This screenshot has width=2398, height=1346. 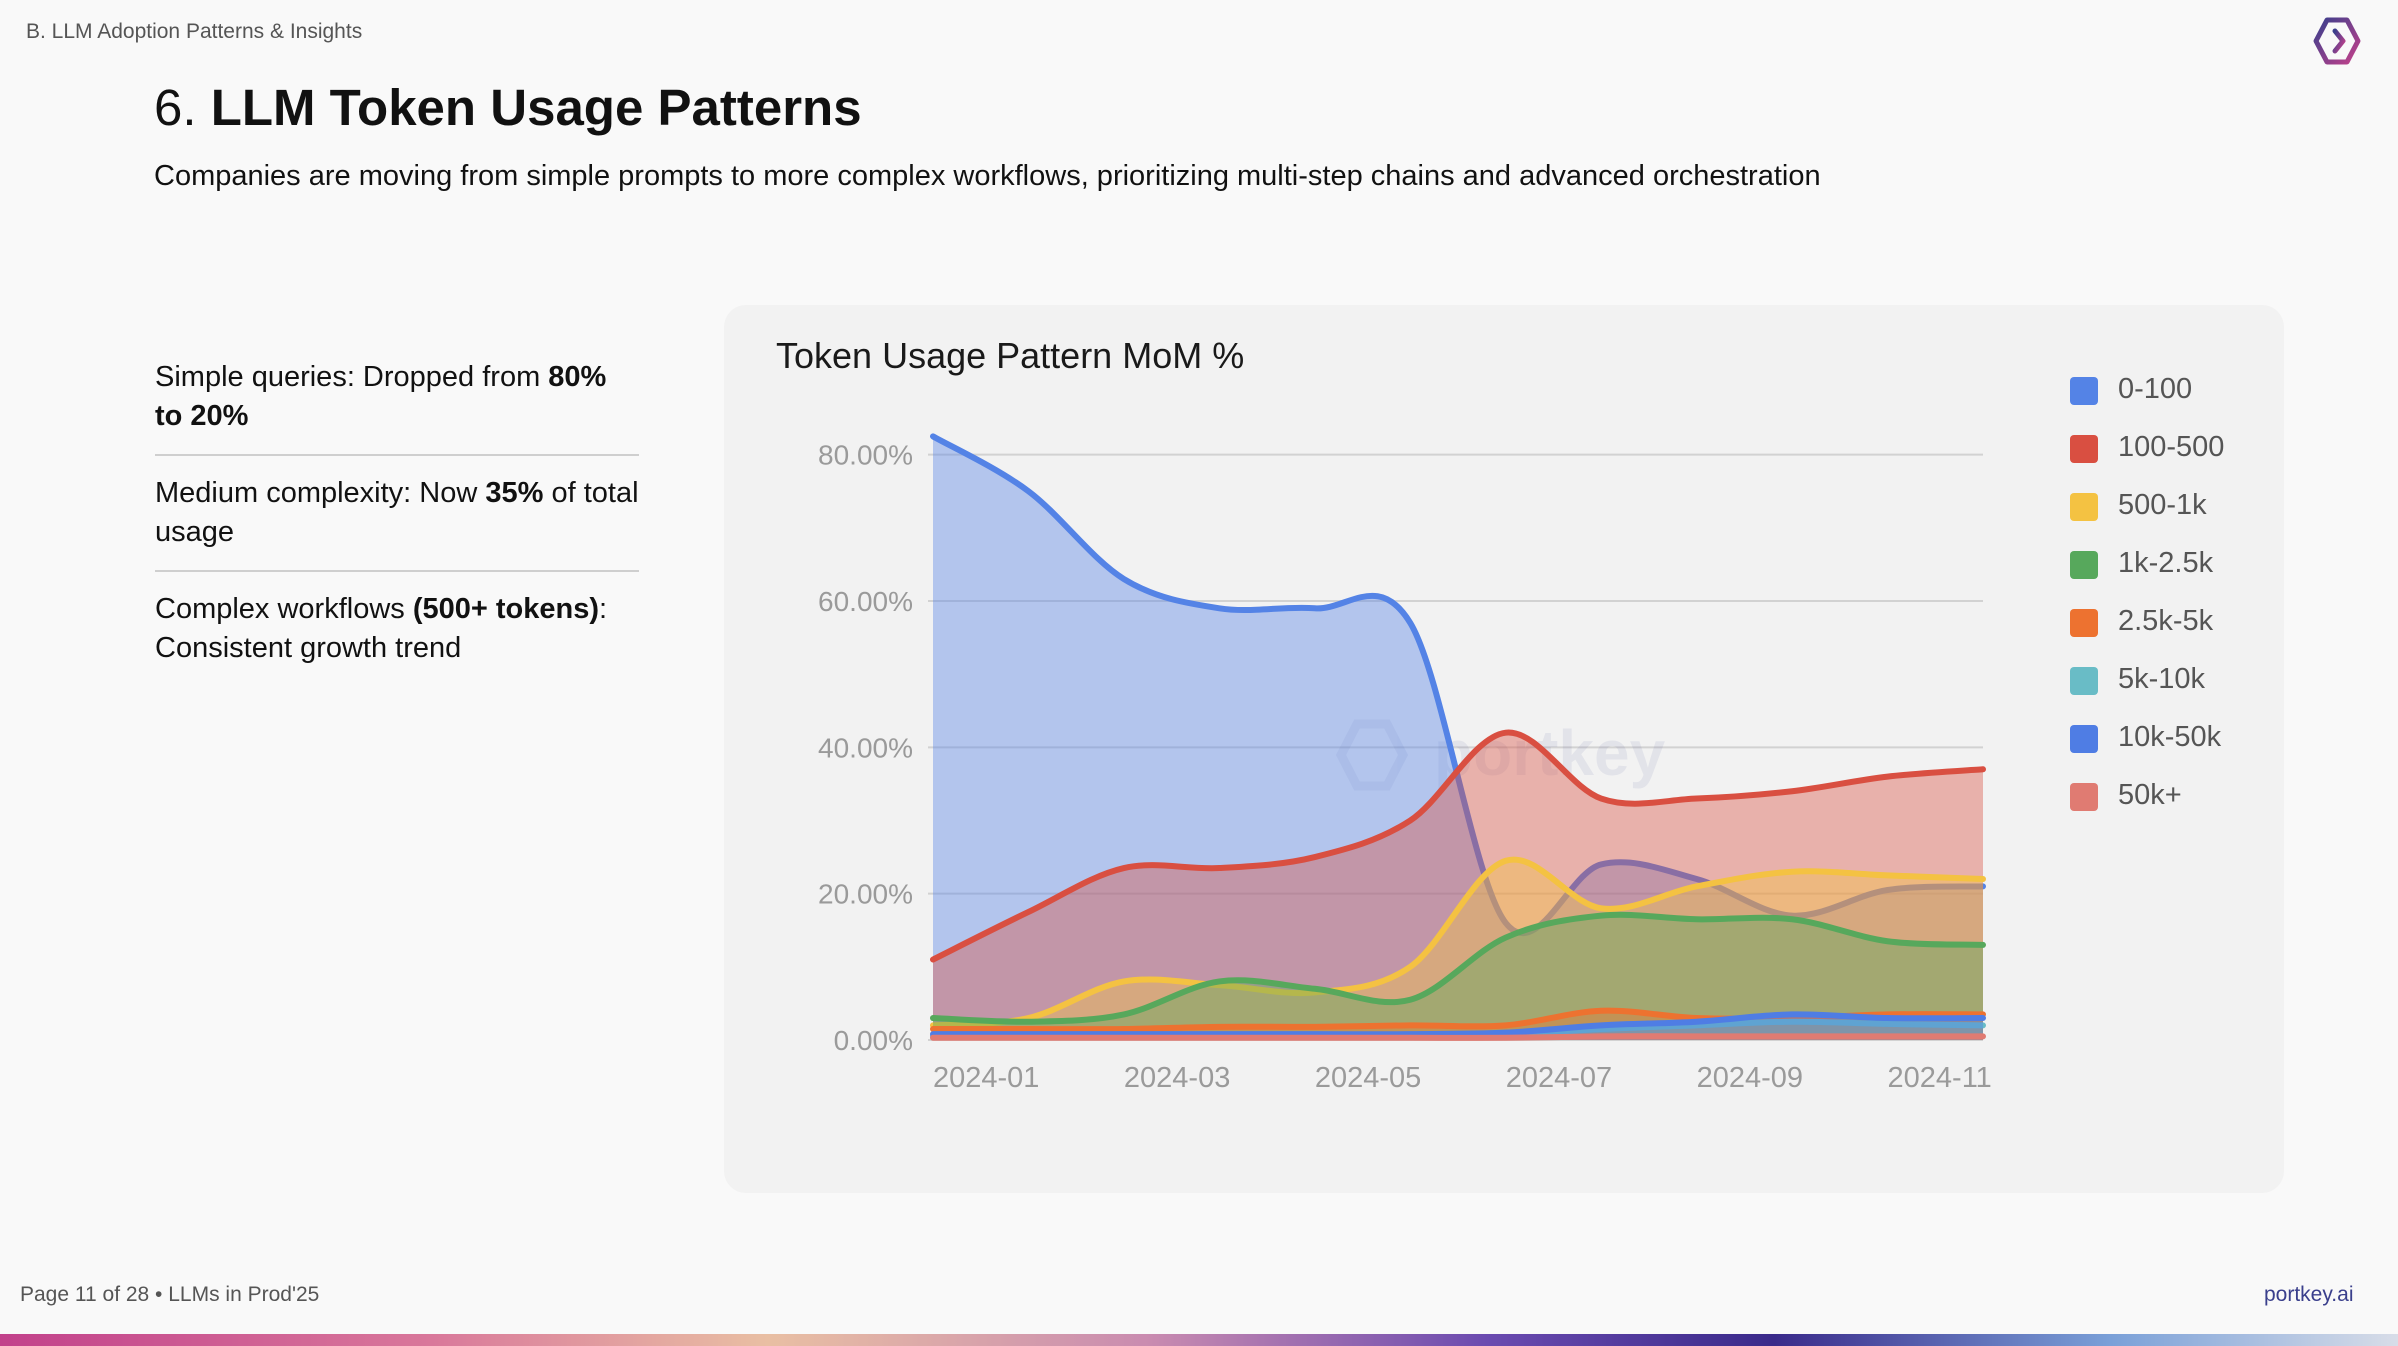 What do you see at coordinates (2309, 1294) in the screenshot?
I see `brand-link: portkey.ai` at bounding box center [2309, 1294].